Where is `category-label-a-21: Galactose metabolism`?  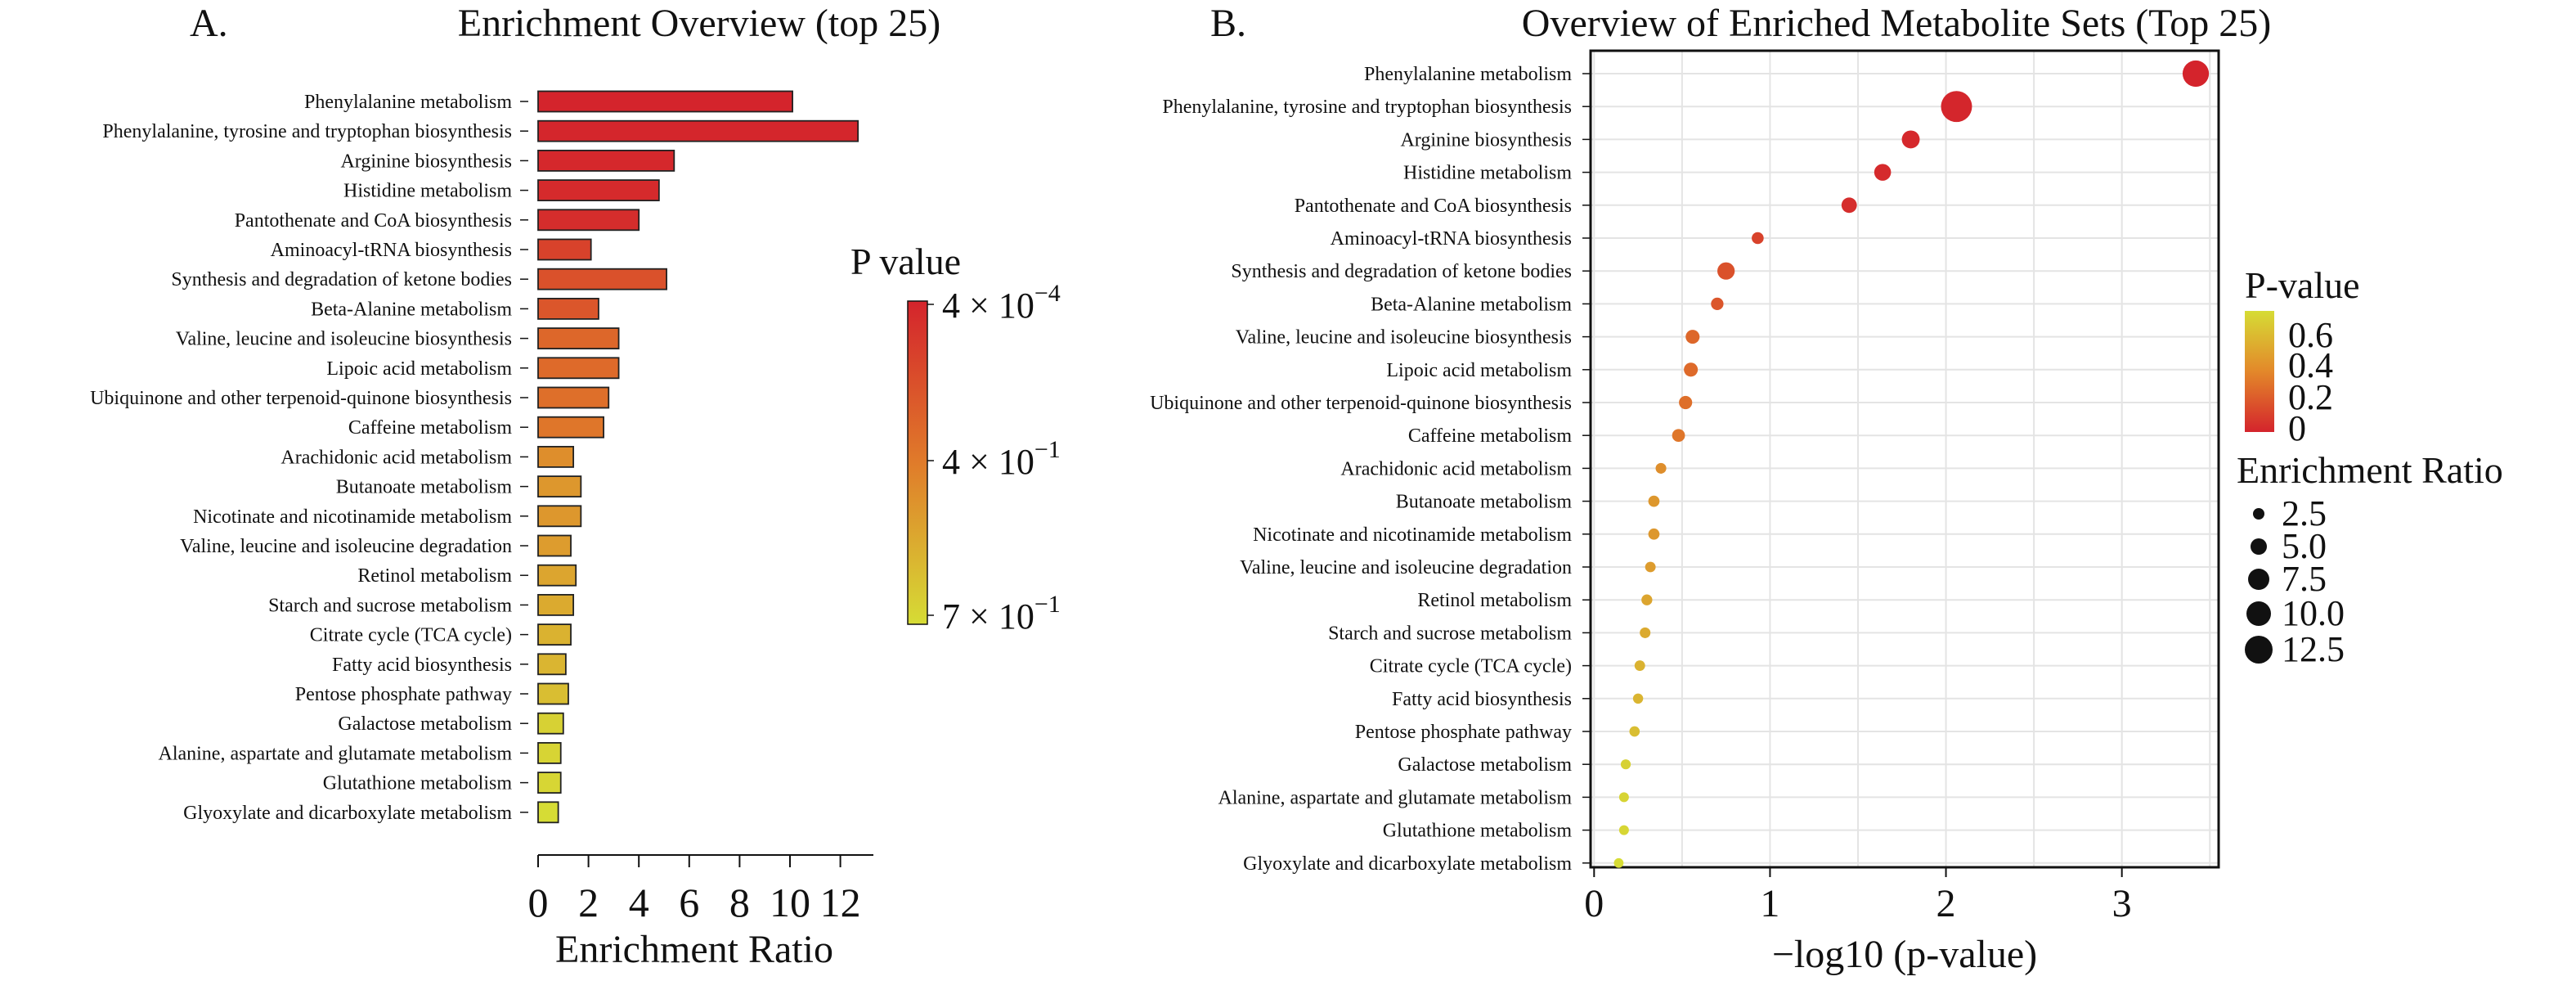 category-label-a-21: Galactose metabolism is located at coordinates (425, 724).